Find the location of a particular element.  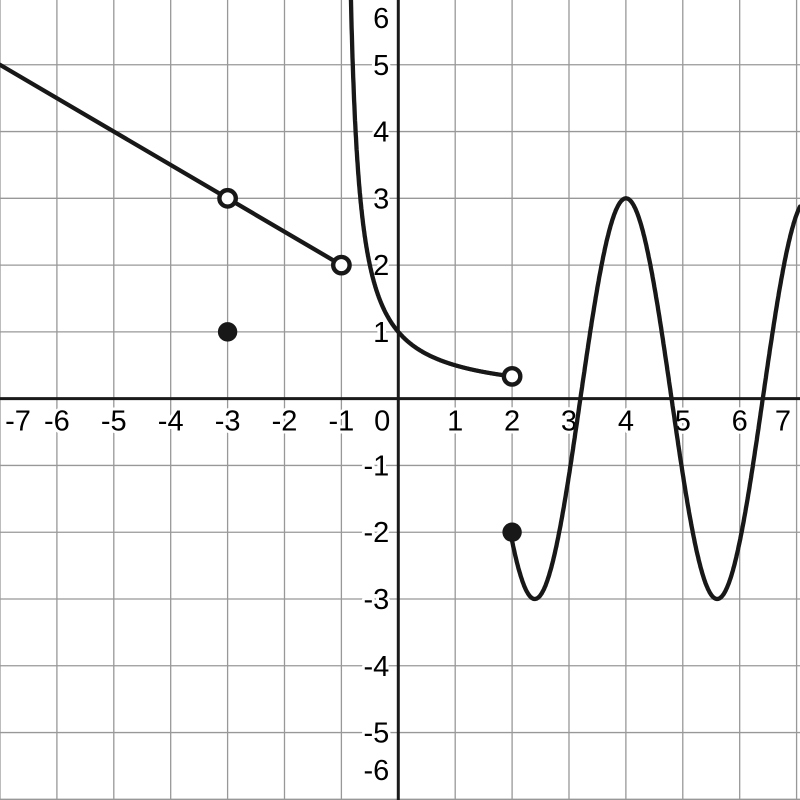

x-axis-tick-label: -1 is located at coordinates (341, 422).